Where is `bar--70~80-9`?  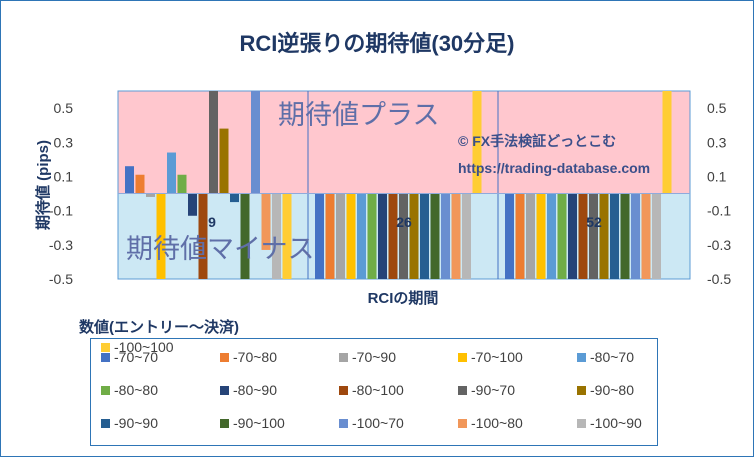
bar--70~80-9 is located at coordinates (140, 184).